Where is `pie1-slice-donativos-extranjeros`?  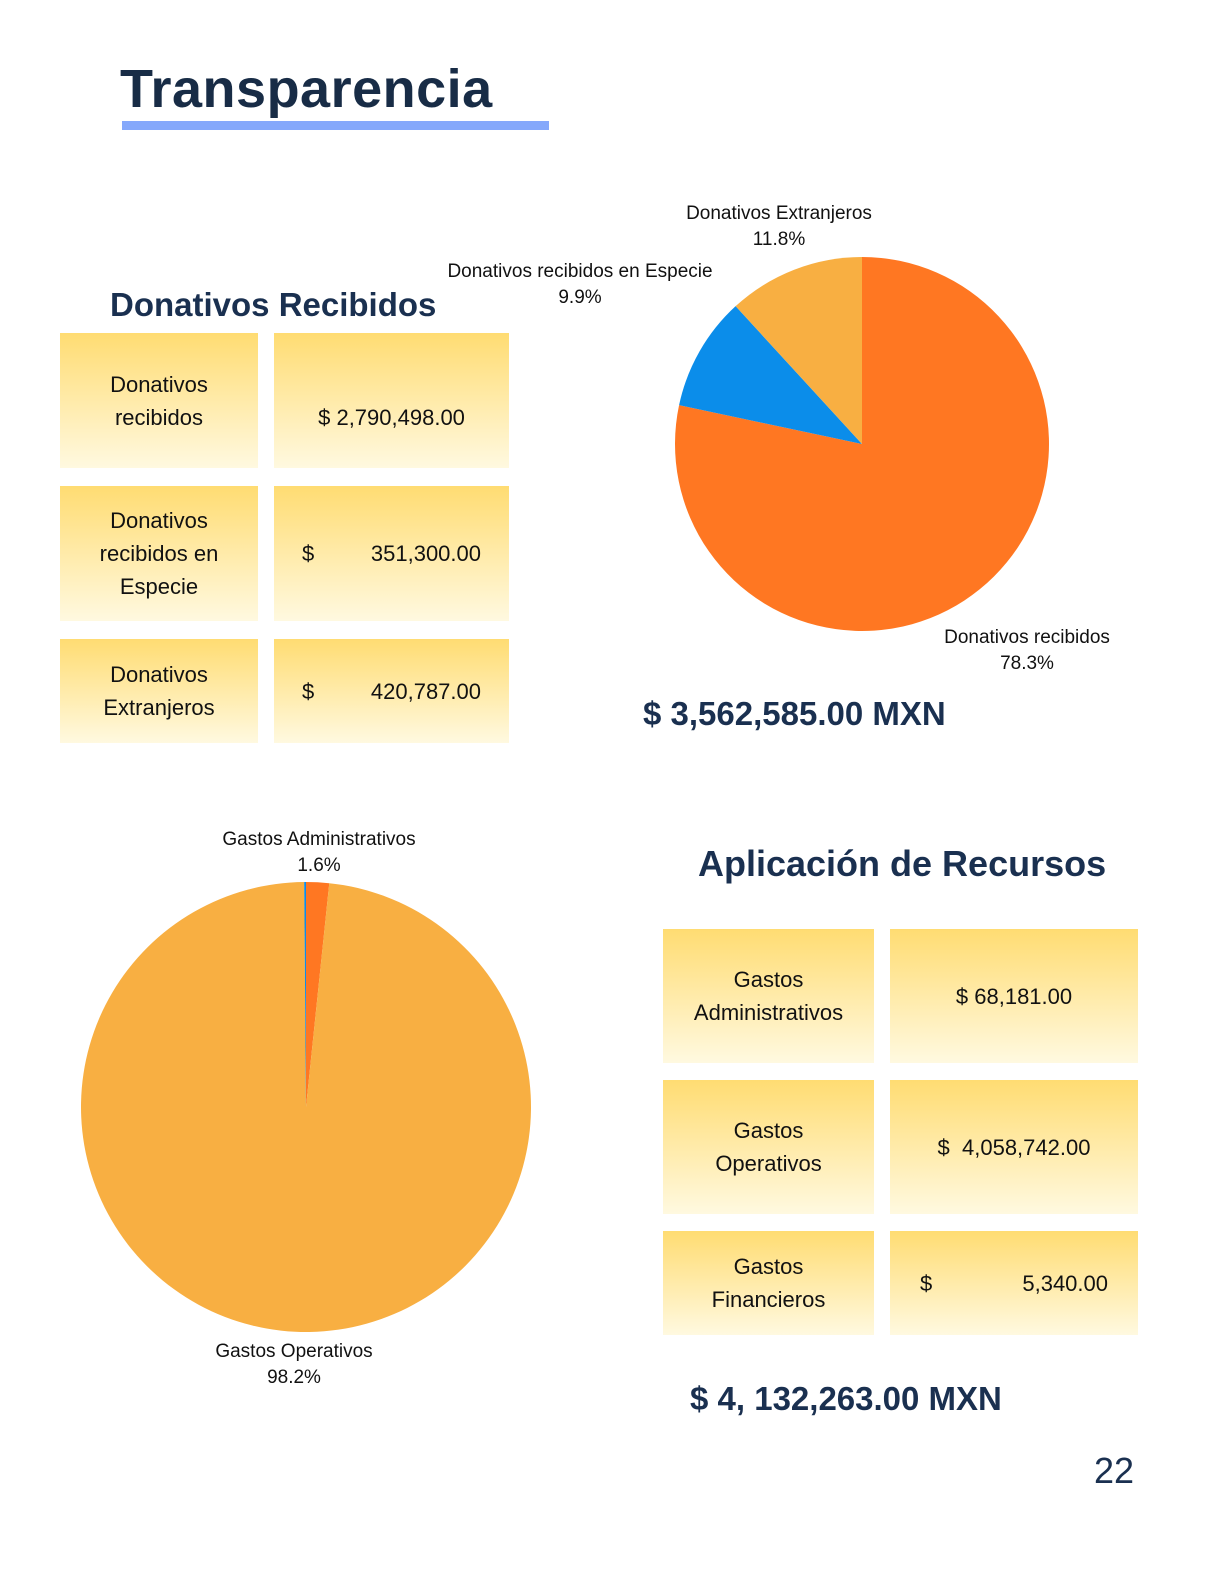 pie1-slice-donativos-extranjeros is located at coordinates (798, 350).